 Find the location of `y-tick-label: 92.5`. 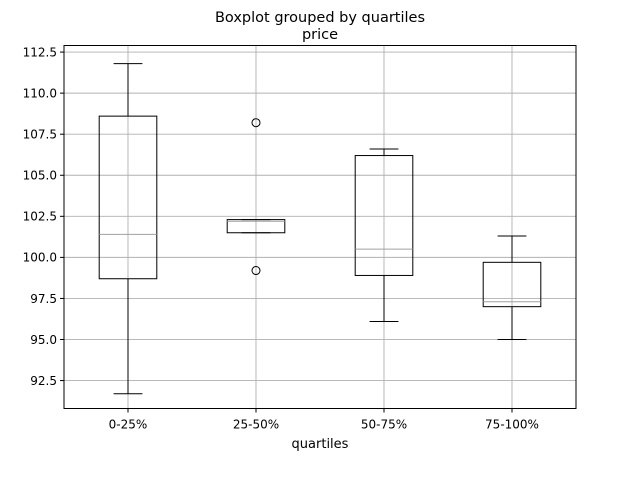

y-tick-label: 92.5 is located at coordinates (43, 381).